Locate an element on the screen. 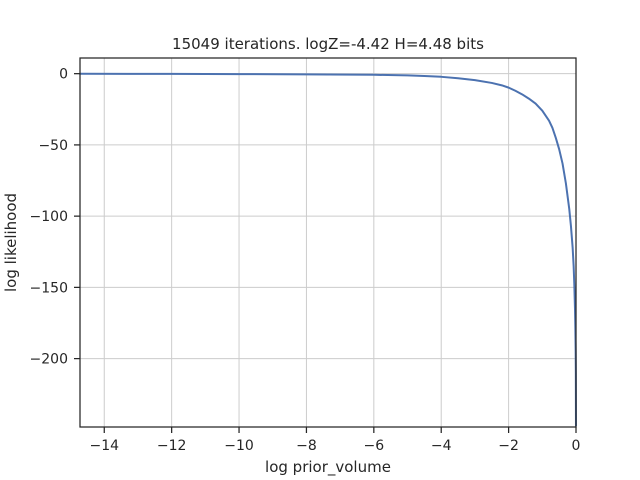  y-tick-label: −200 is located at coordinates (49, 360).